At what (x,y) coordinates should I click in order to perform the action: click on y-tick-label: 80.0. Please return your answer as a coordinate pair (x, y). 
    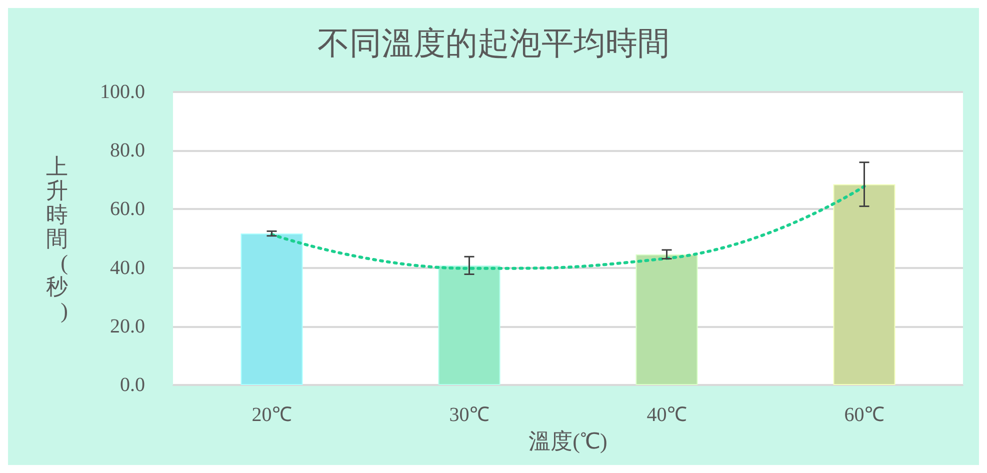
    Looking at the image, I should click on (127, 151).